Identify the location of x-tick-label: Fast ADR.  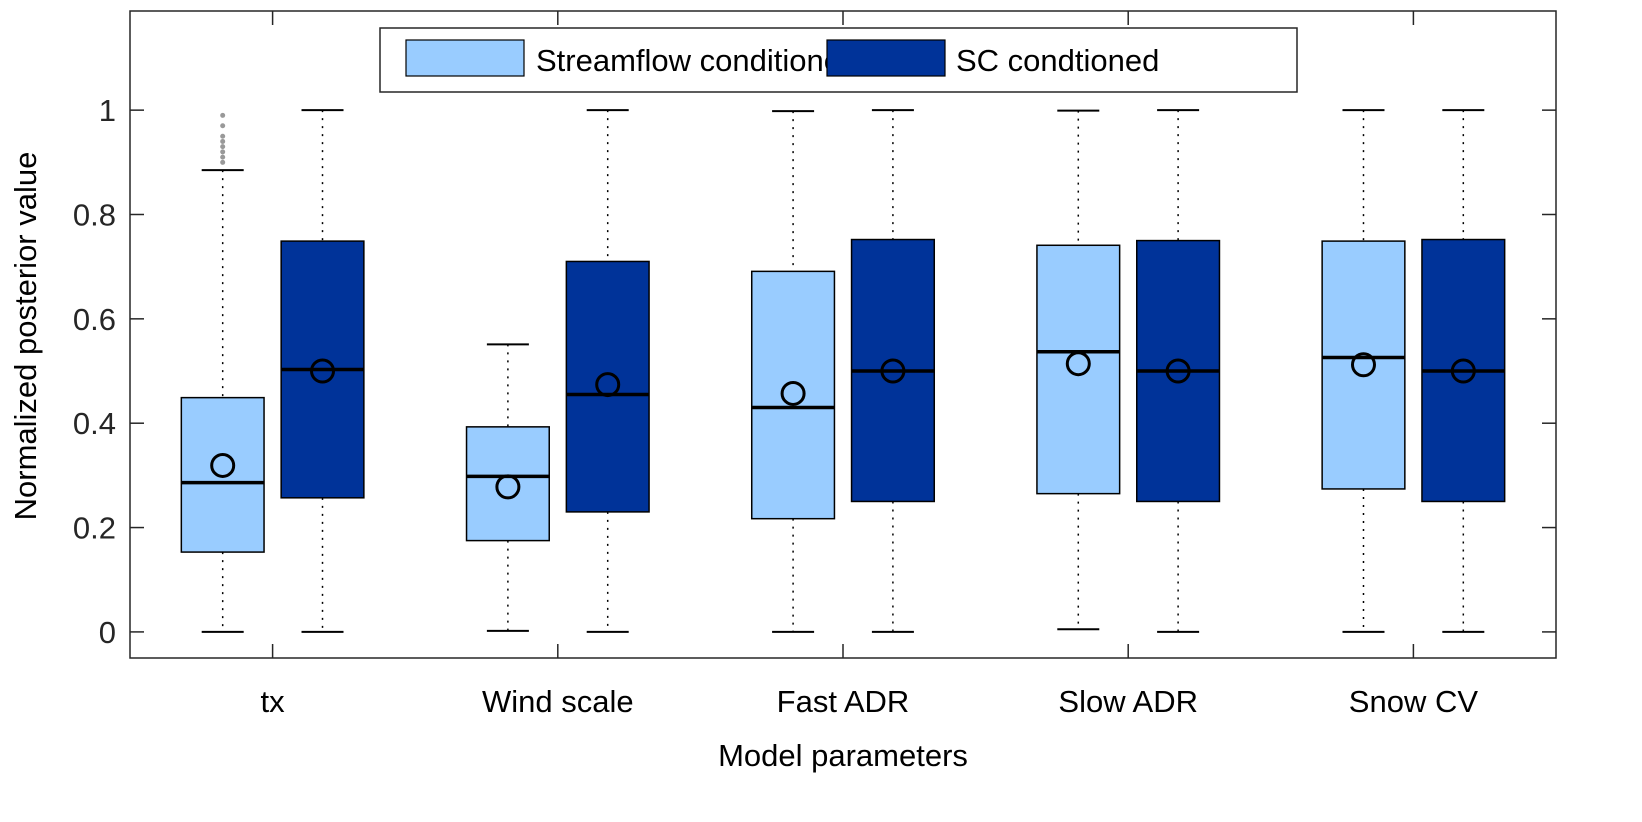
(843, 701).